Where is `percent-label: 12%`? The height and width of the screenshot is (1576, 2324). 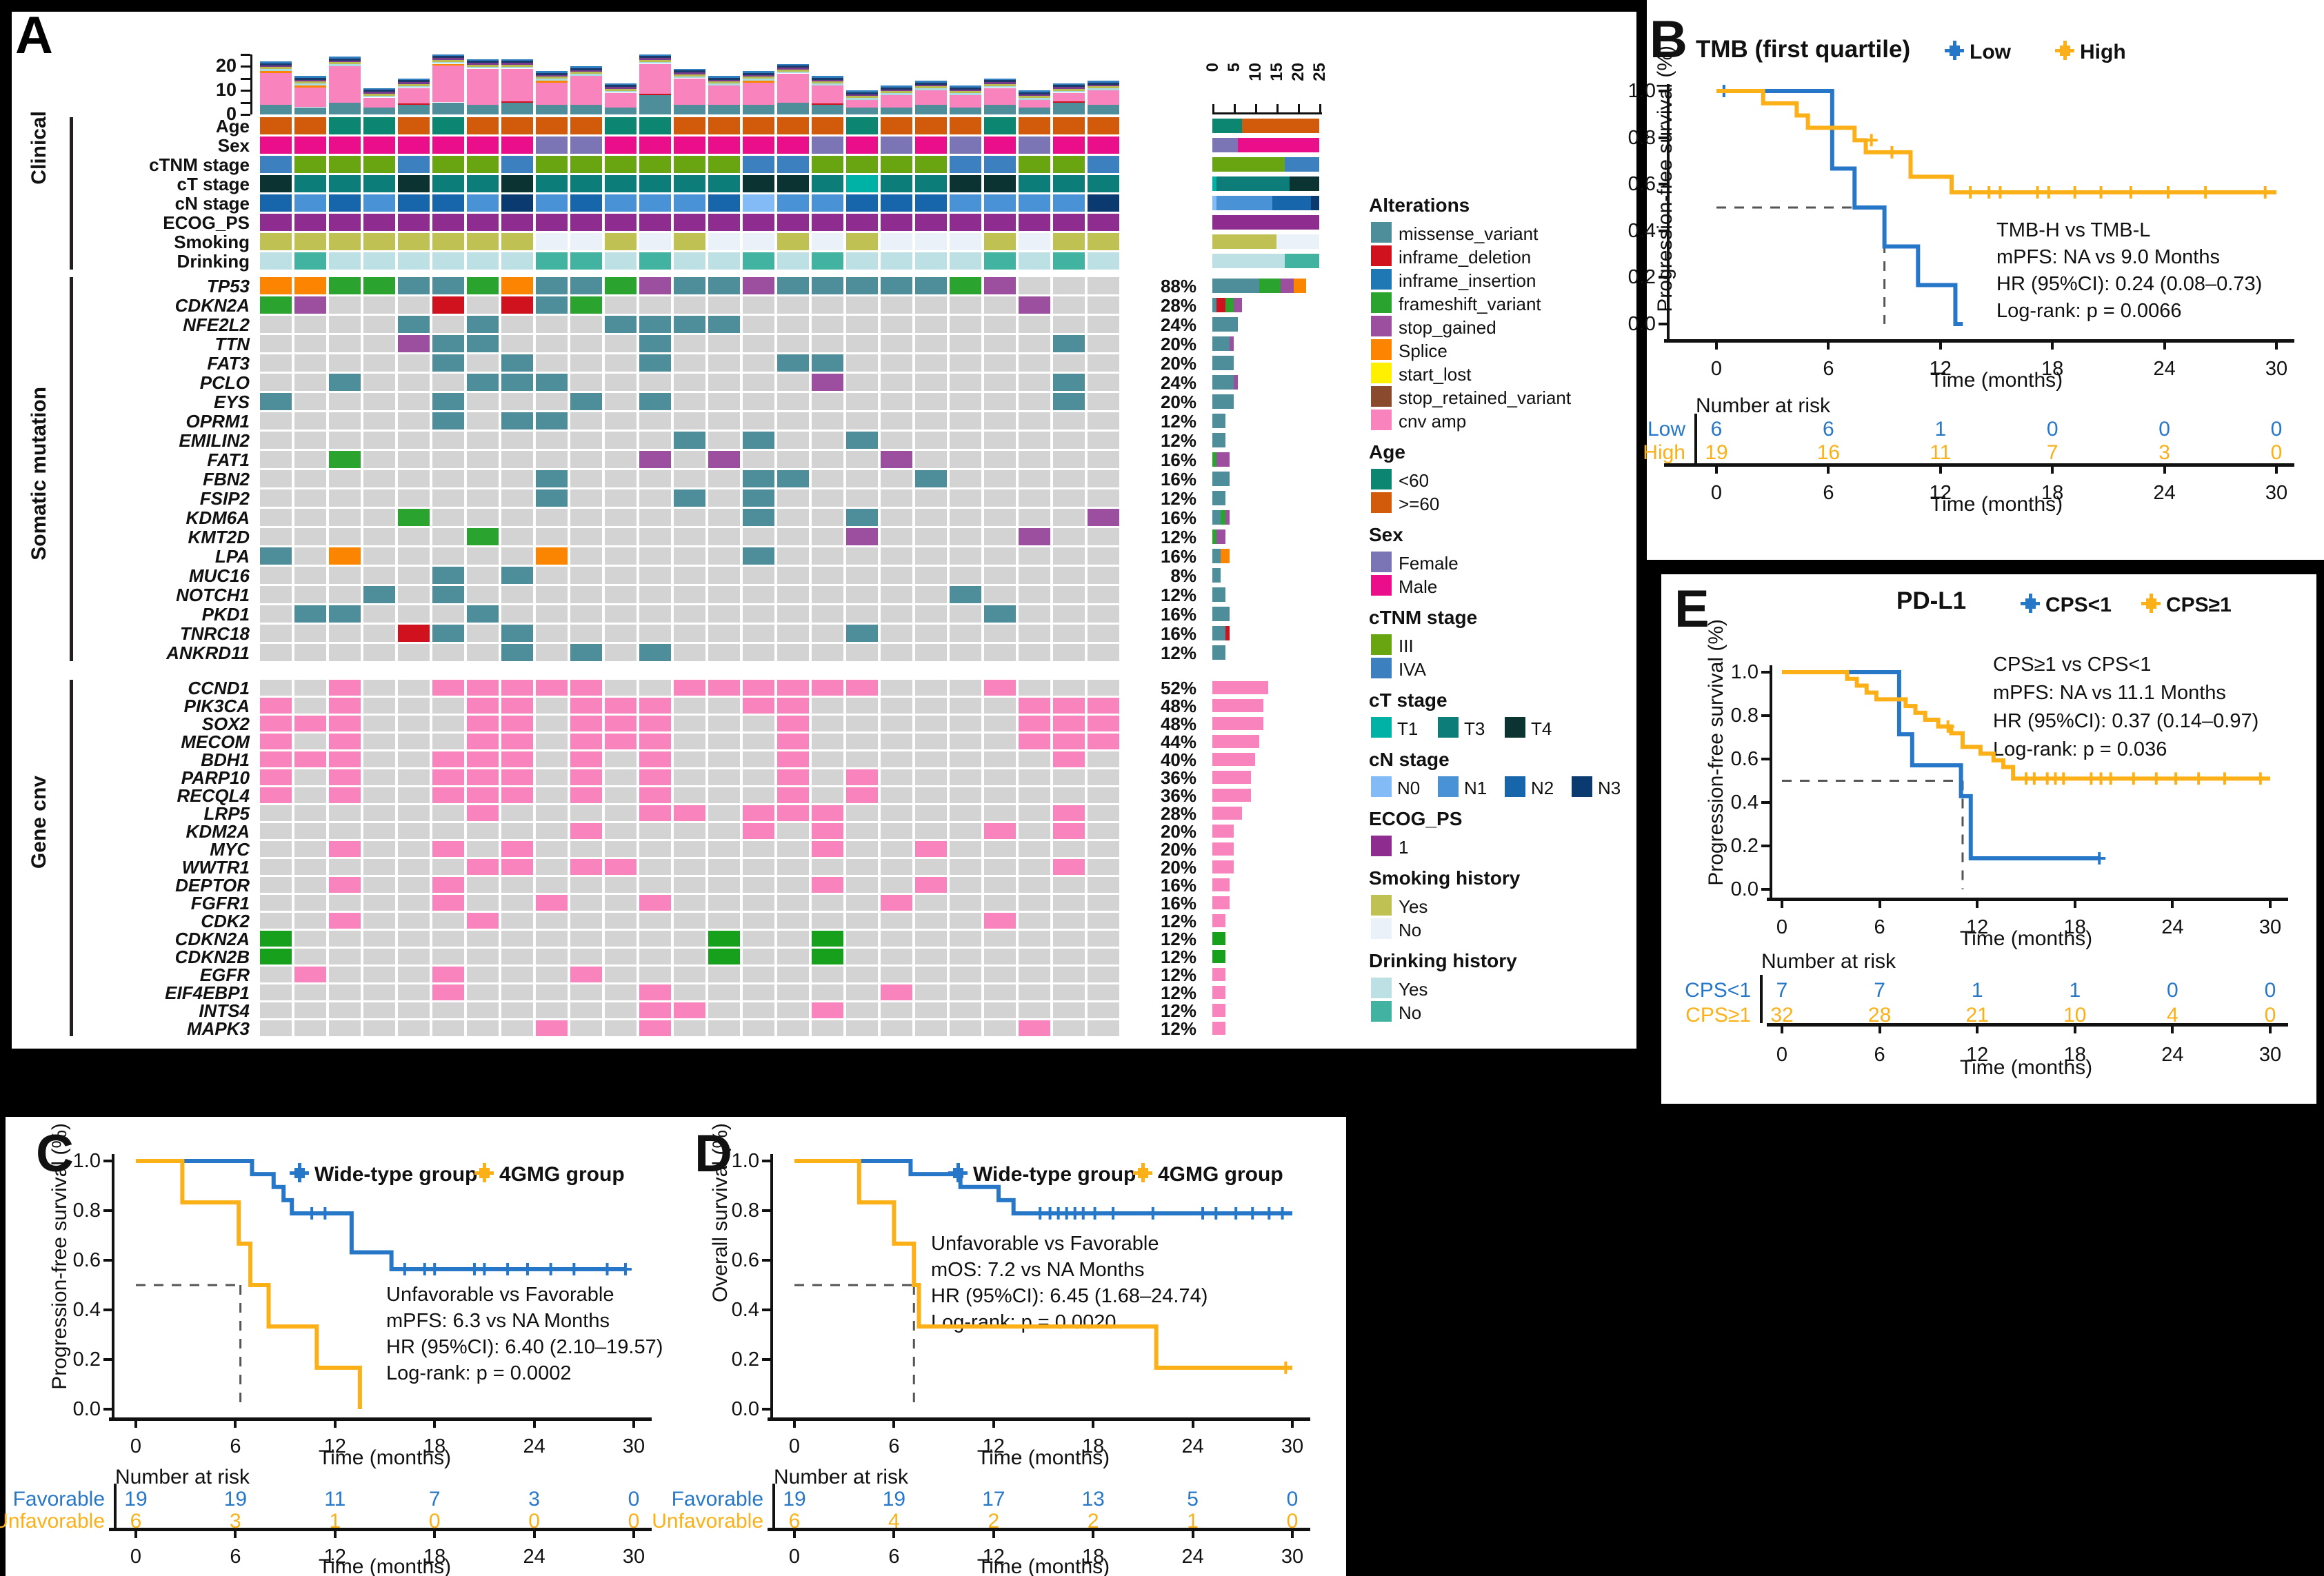
percent-label: 12% is located at coordinates (1178, 441).